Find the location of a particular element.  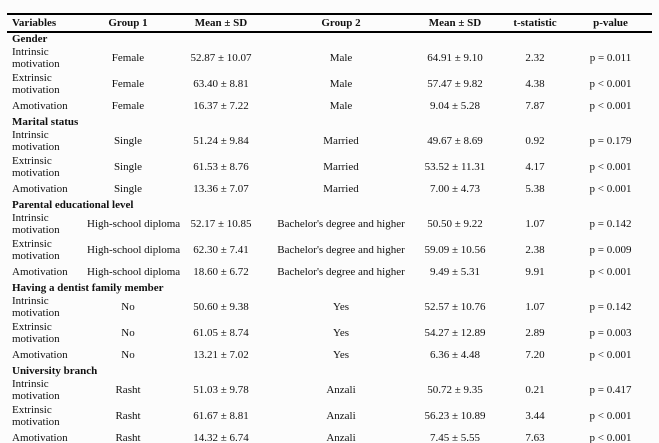

section-header-row: Gender is located at coordinates (329, 39).